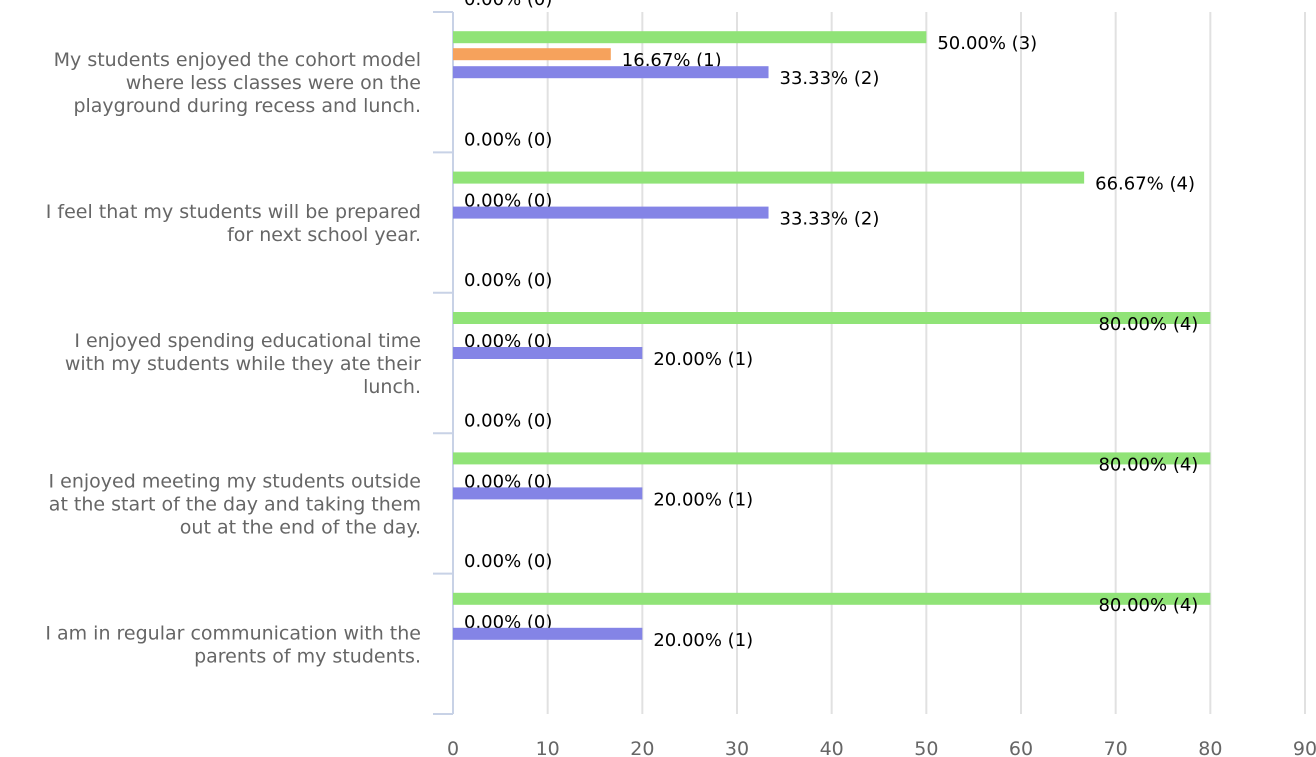  Describe the element at coordinates (1145, 184) in the screenshot. I see `data-label: 66.67% (4)` at that location.